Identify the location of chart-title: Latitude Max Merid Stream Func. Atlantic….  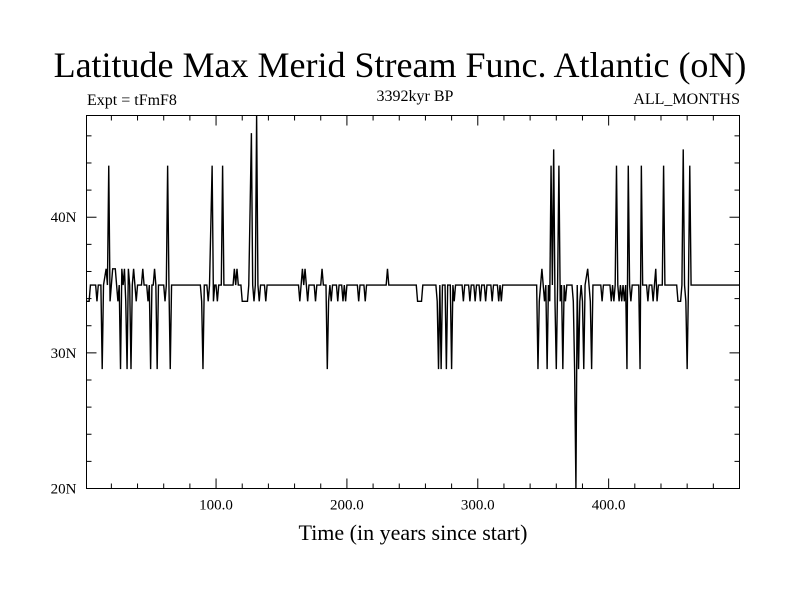
(400, 65).